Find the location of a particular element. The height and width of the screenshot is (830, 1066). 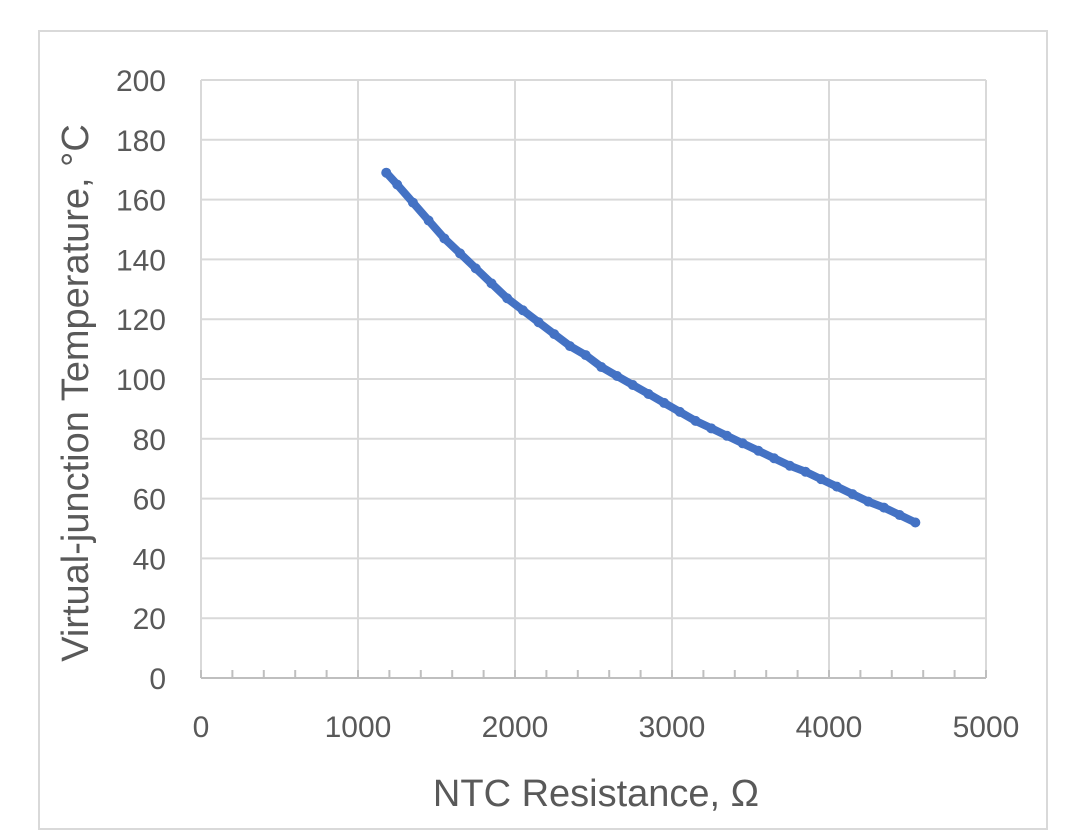

y-tick-label: 80 is located at coordinates (149, 440).